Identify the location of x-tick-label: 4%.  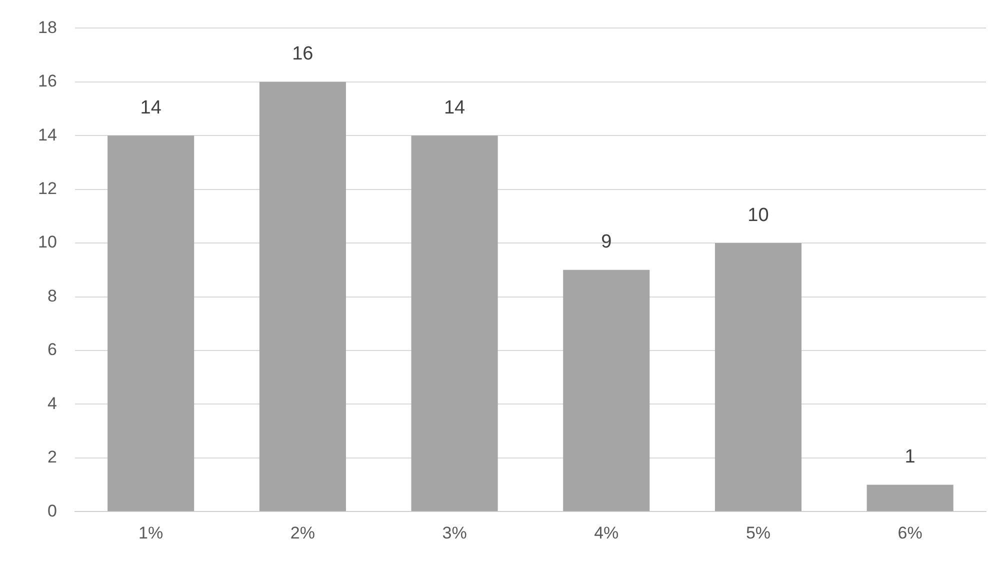
(606, 532).